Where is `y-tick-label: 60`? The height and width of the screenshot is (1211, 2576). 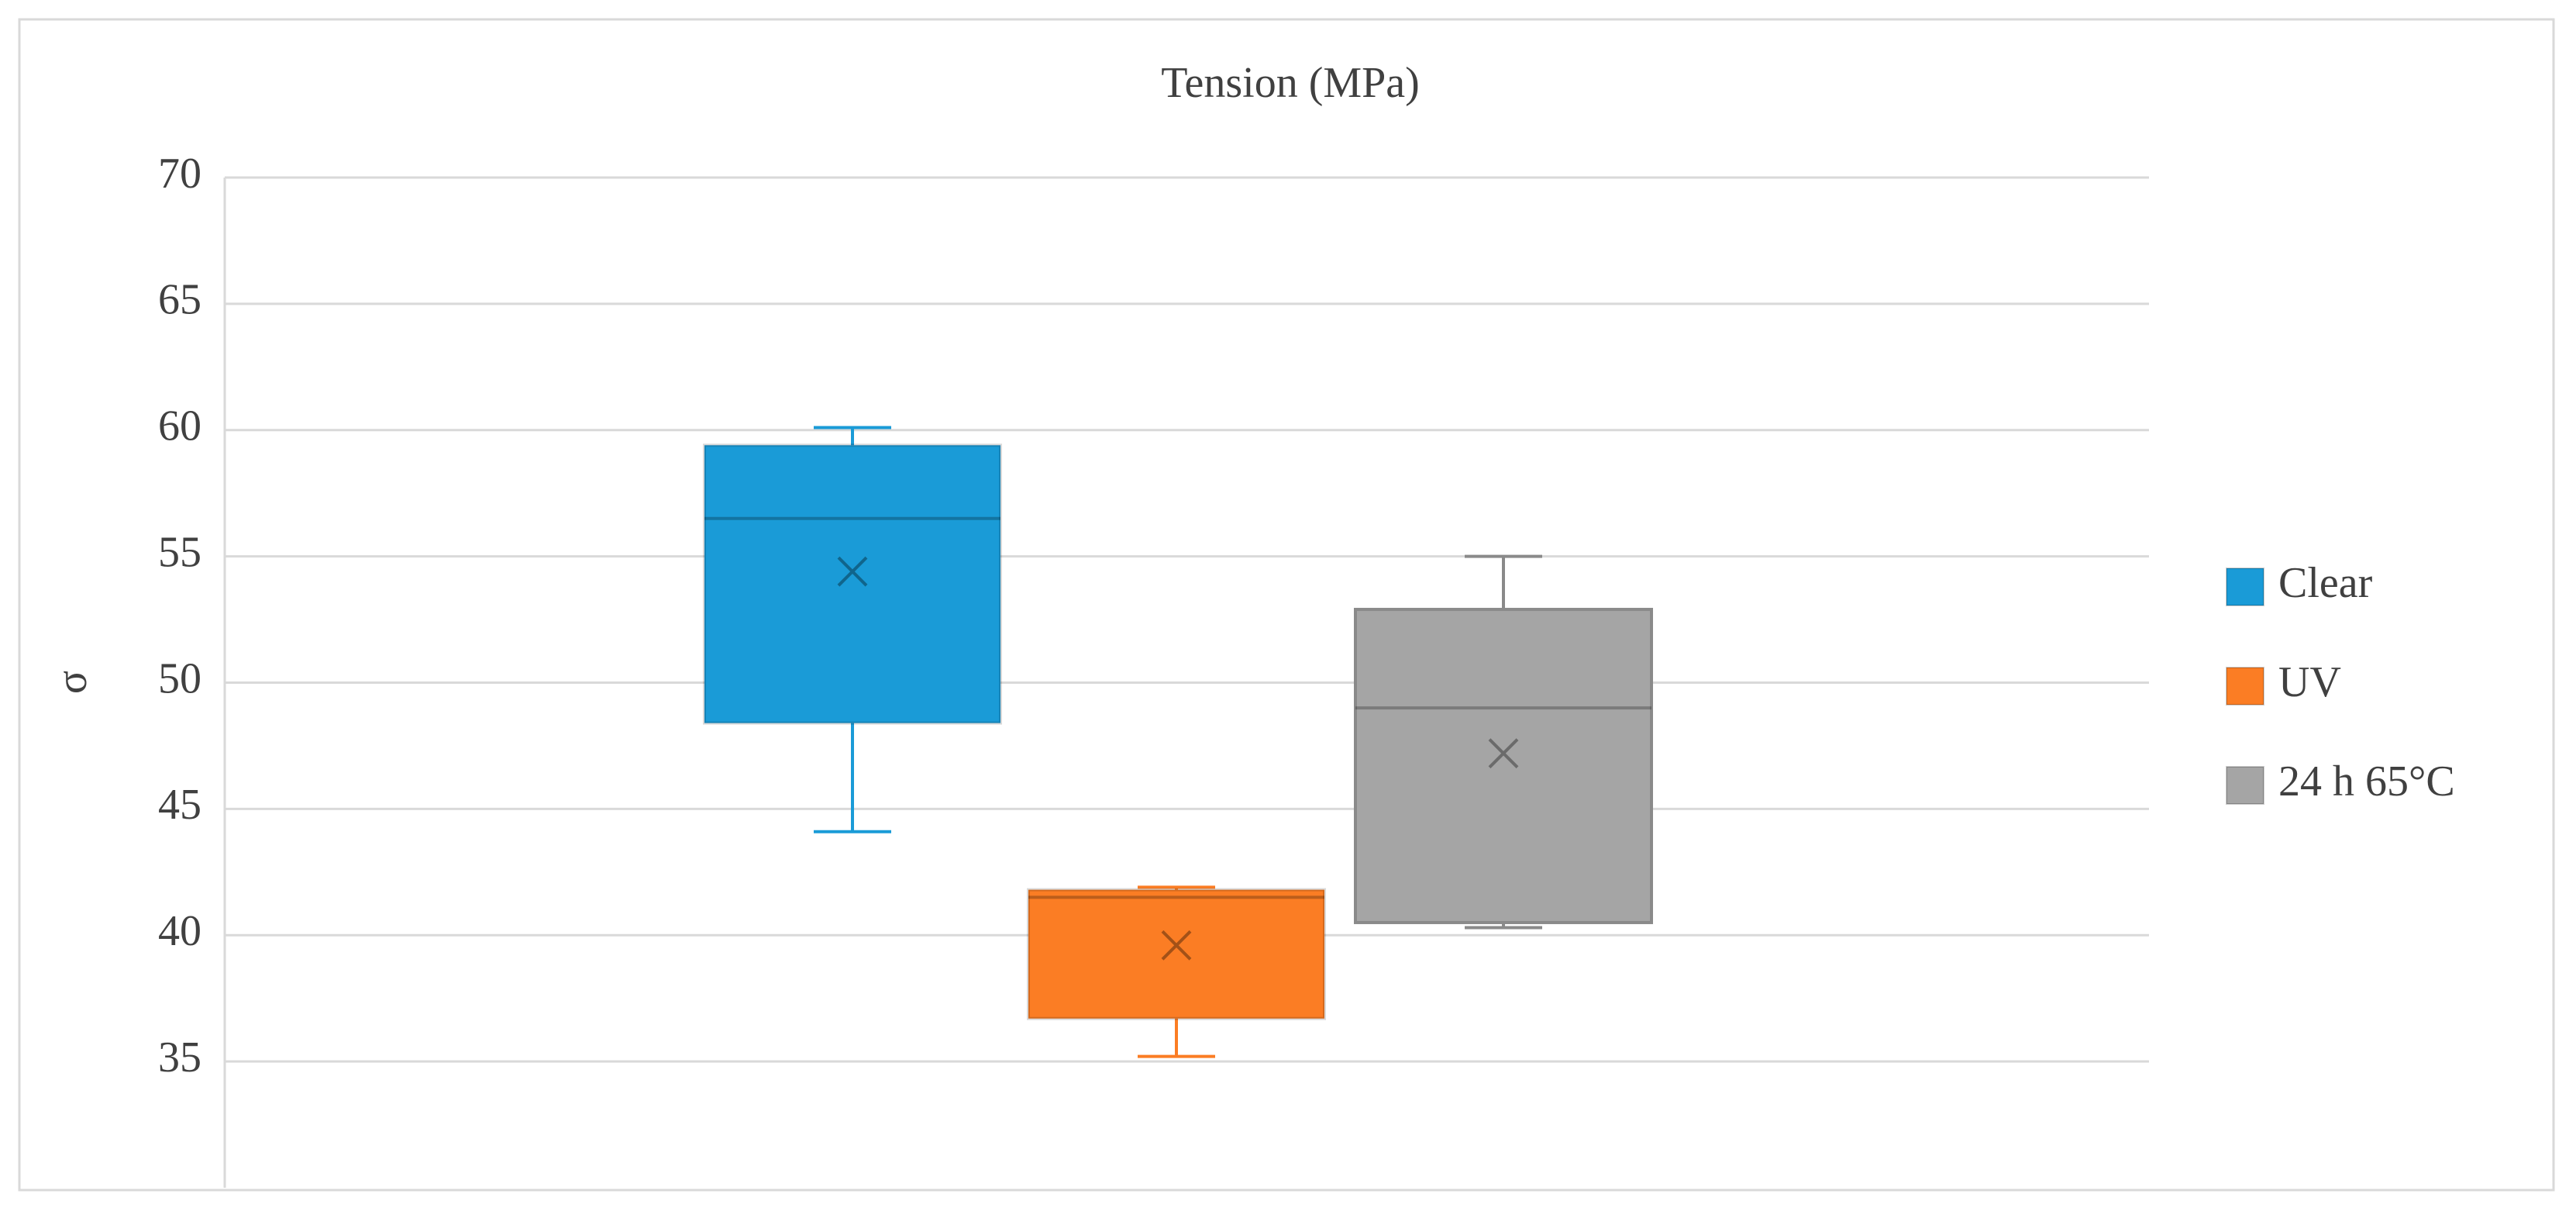 y-tick-label: 60 is located at coordinates (179, 426).